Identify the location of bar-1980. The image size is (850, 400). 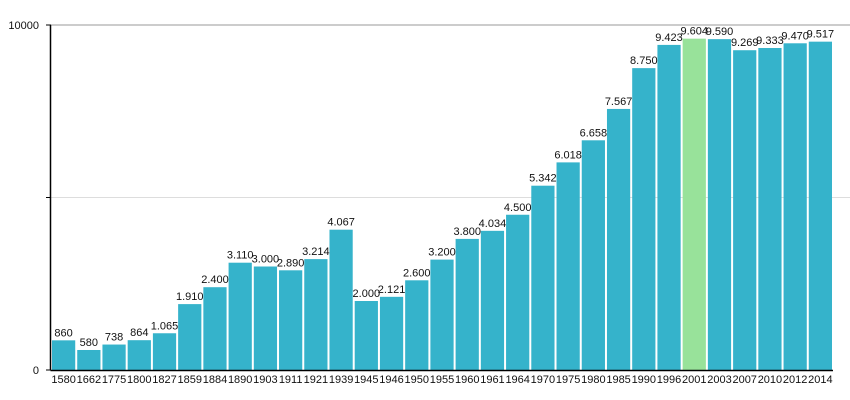
(593, 255).